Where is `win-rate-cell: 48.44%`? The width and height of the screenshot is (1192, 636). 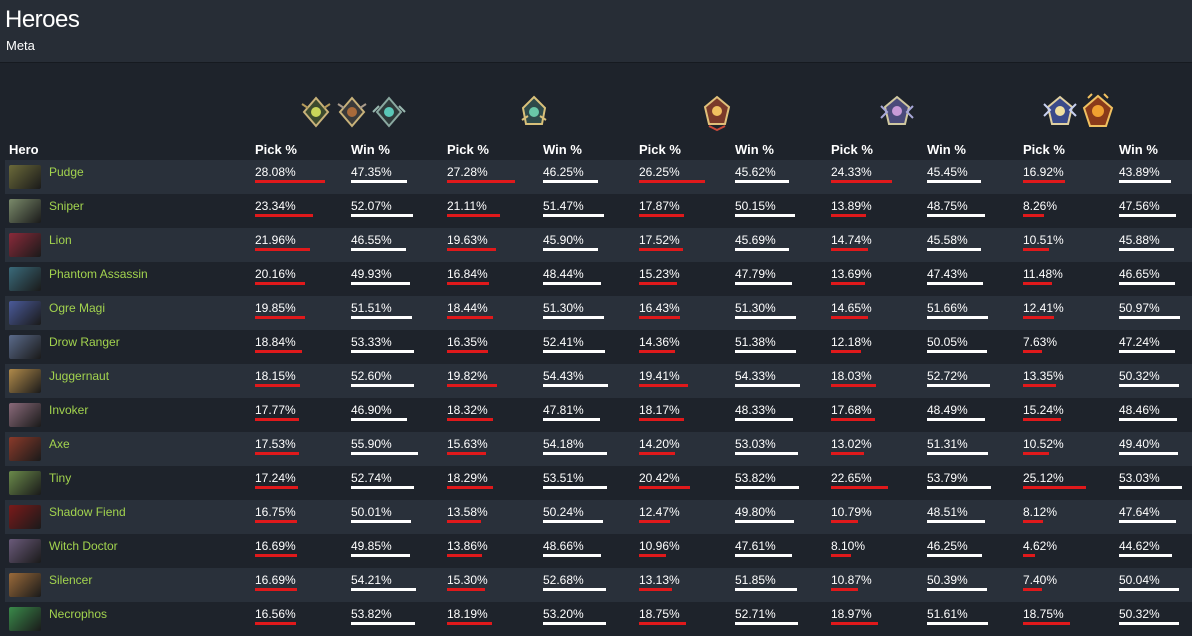
win-rate-cell: 48.44% is located at coordinates (591, 279).